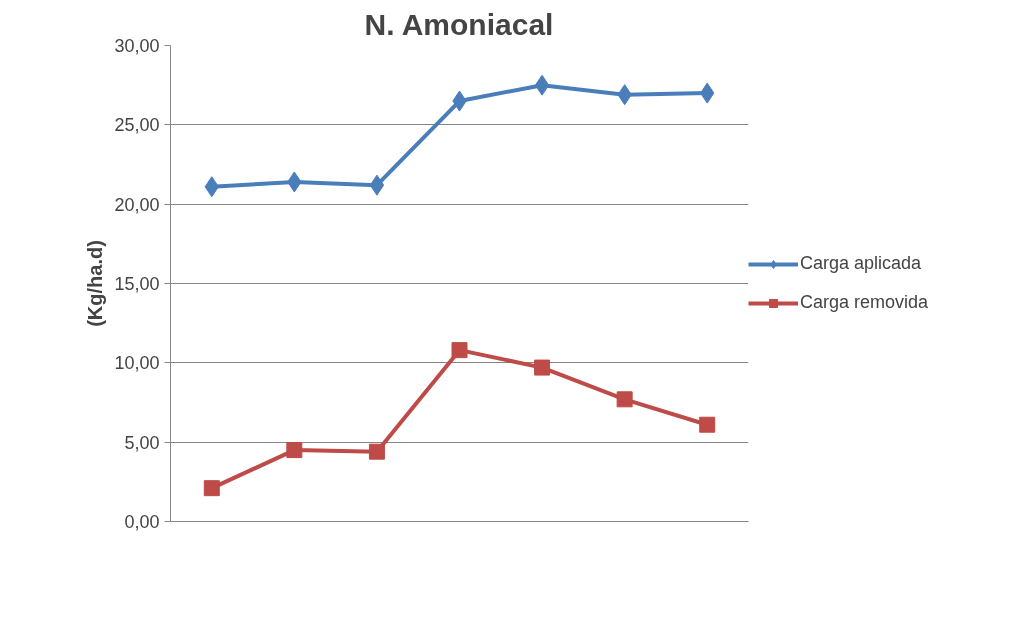 This screenshot has height=619, width=1034. What do you see at coordinates (137, 46) in the screenshot?
I see `y-tick-label: 30,00` at bounding box center [137, 46].